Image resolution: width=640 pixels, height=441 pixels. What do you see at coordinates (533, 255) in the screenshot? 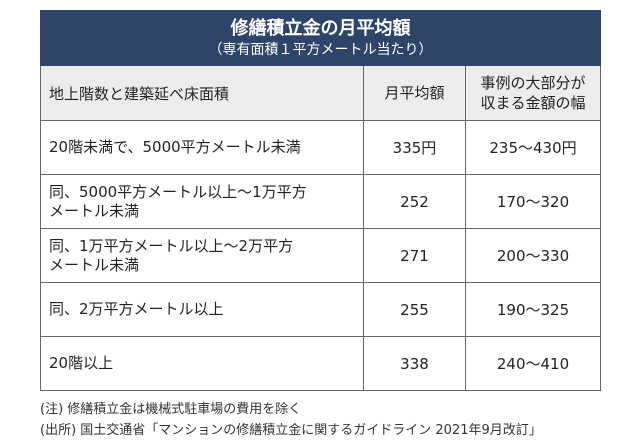
I see `range-cell: 200～330` at bounding box center [533, 255].